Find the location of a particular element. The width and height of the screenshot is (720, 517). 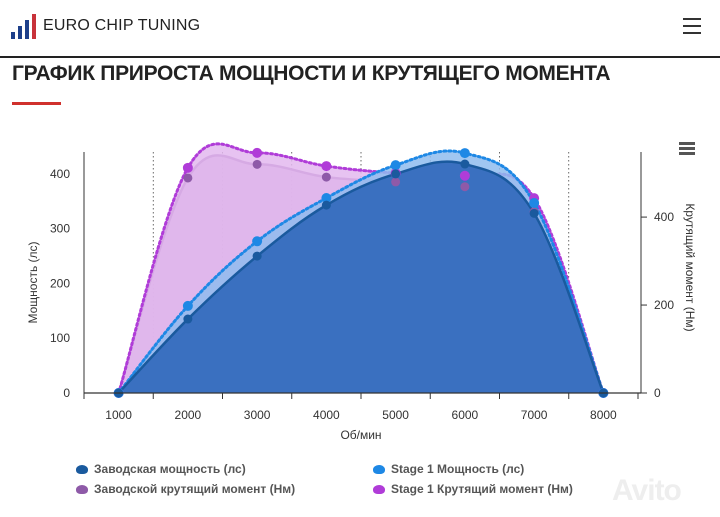

legend-item-stage1-torque: Stage 1 Крутящий момент (Нм) is located at coordinates (473, 489).